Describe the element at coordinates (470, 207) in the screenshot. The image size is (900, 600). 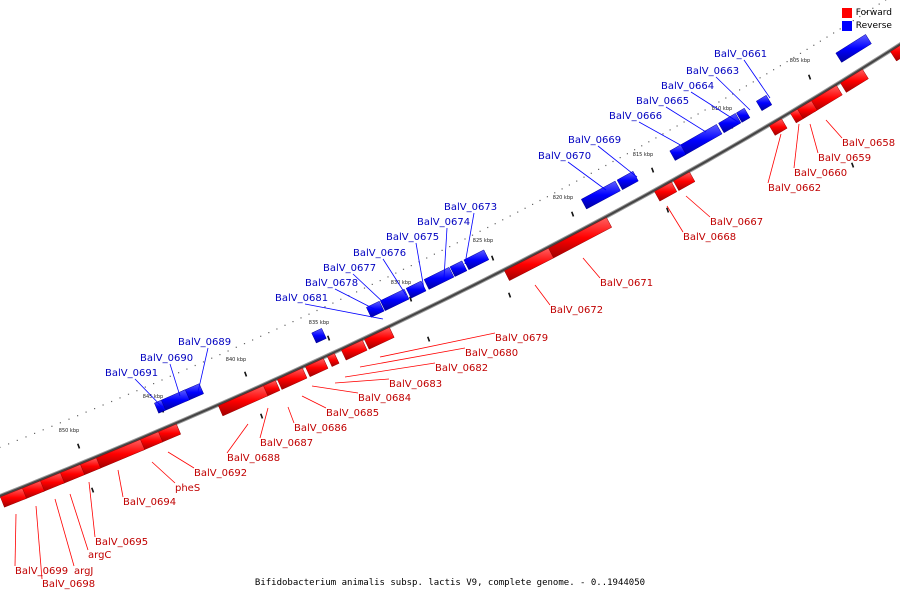
I see `reverse-gene-label: BalV_0673` at that location.